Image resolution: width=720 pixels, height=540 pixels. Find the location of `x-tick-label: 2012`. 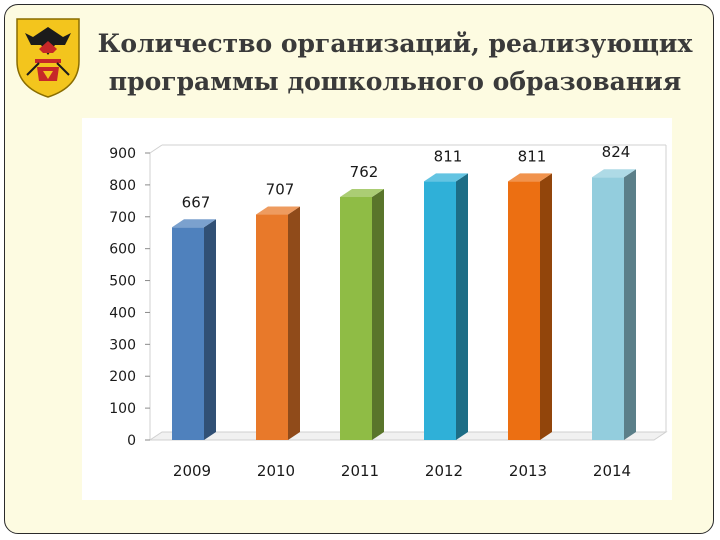

x-tick-label: 2012 is located at coordinates (444, 471).